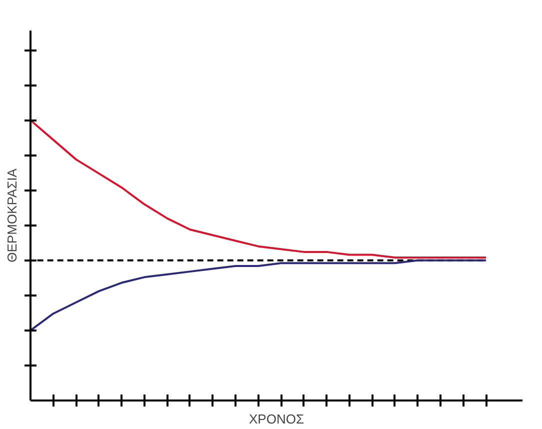 This screenshot has height=429, width=542. What do you see at coordinates (12, 215) in the screenshot?
I see `y-axis-title: ΘΕΡΜΟΚΡΑΣΙΑ` at bounding box center [12, 215].